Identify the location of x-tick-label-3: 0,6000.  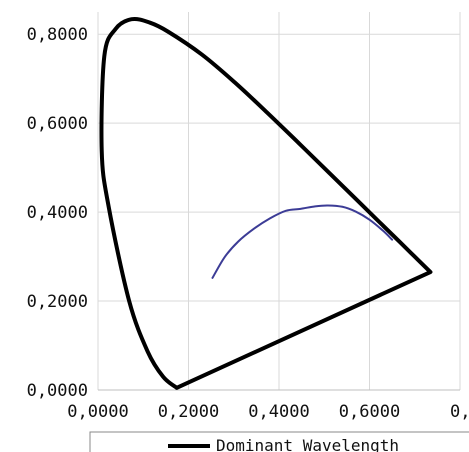
(369, 412).